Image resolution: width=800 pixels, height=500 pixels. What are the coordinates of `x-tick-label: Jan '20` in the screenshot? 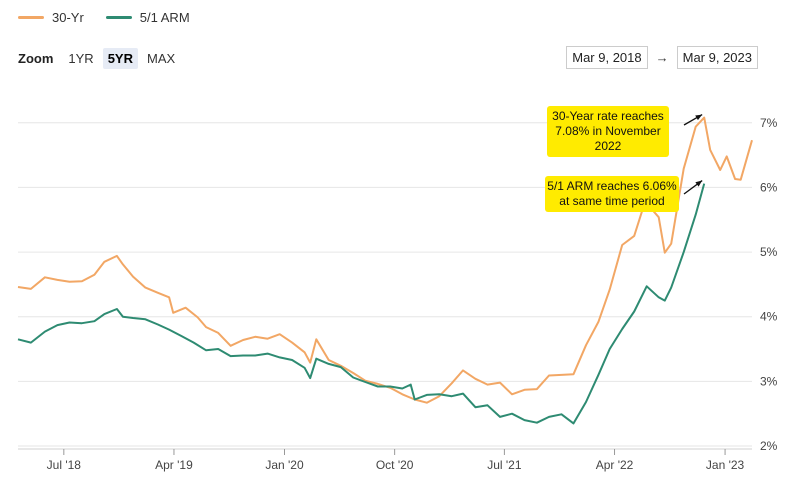 It's located at (284, 465).